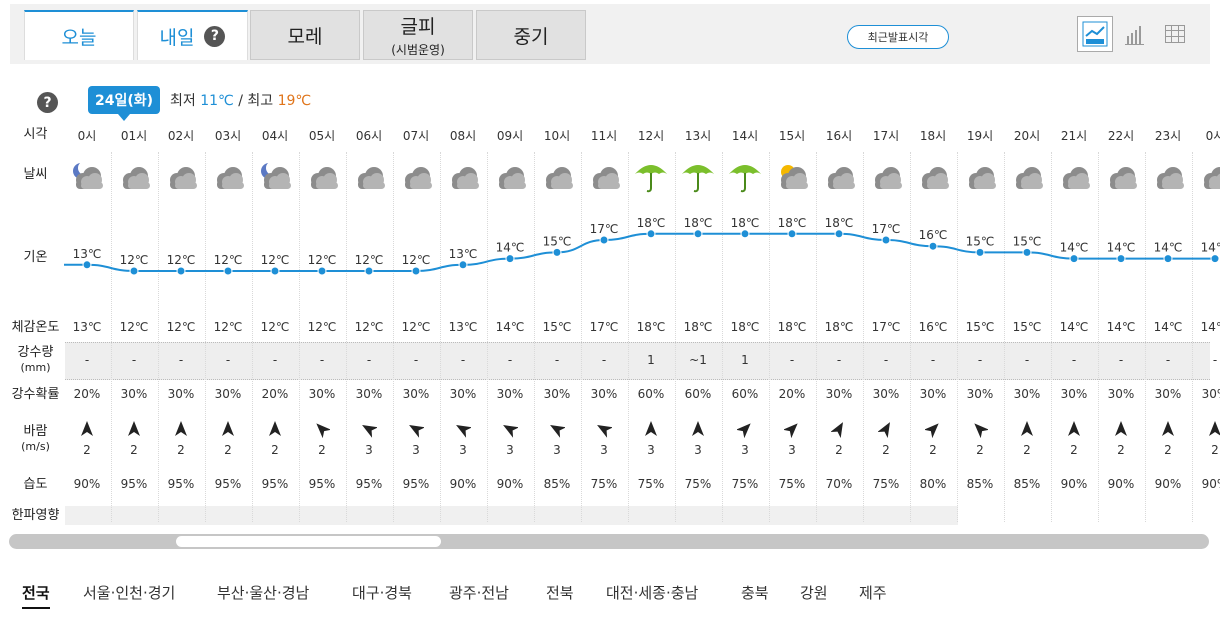  What do you see at coordinates (557, 136) in the screenshot?
I see `hour-label: 10시` at bounding box center [557, 136].